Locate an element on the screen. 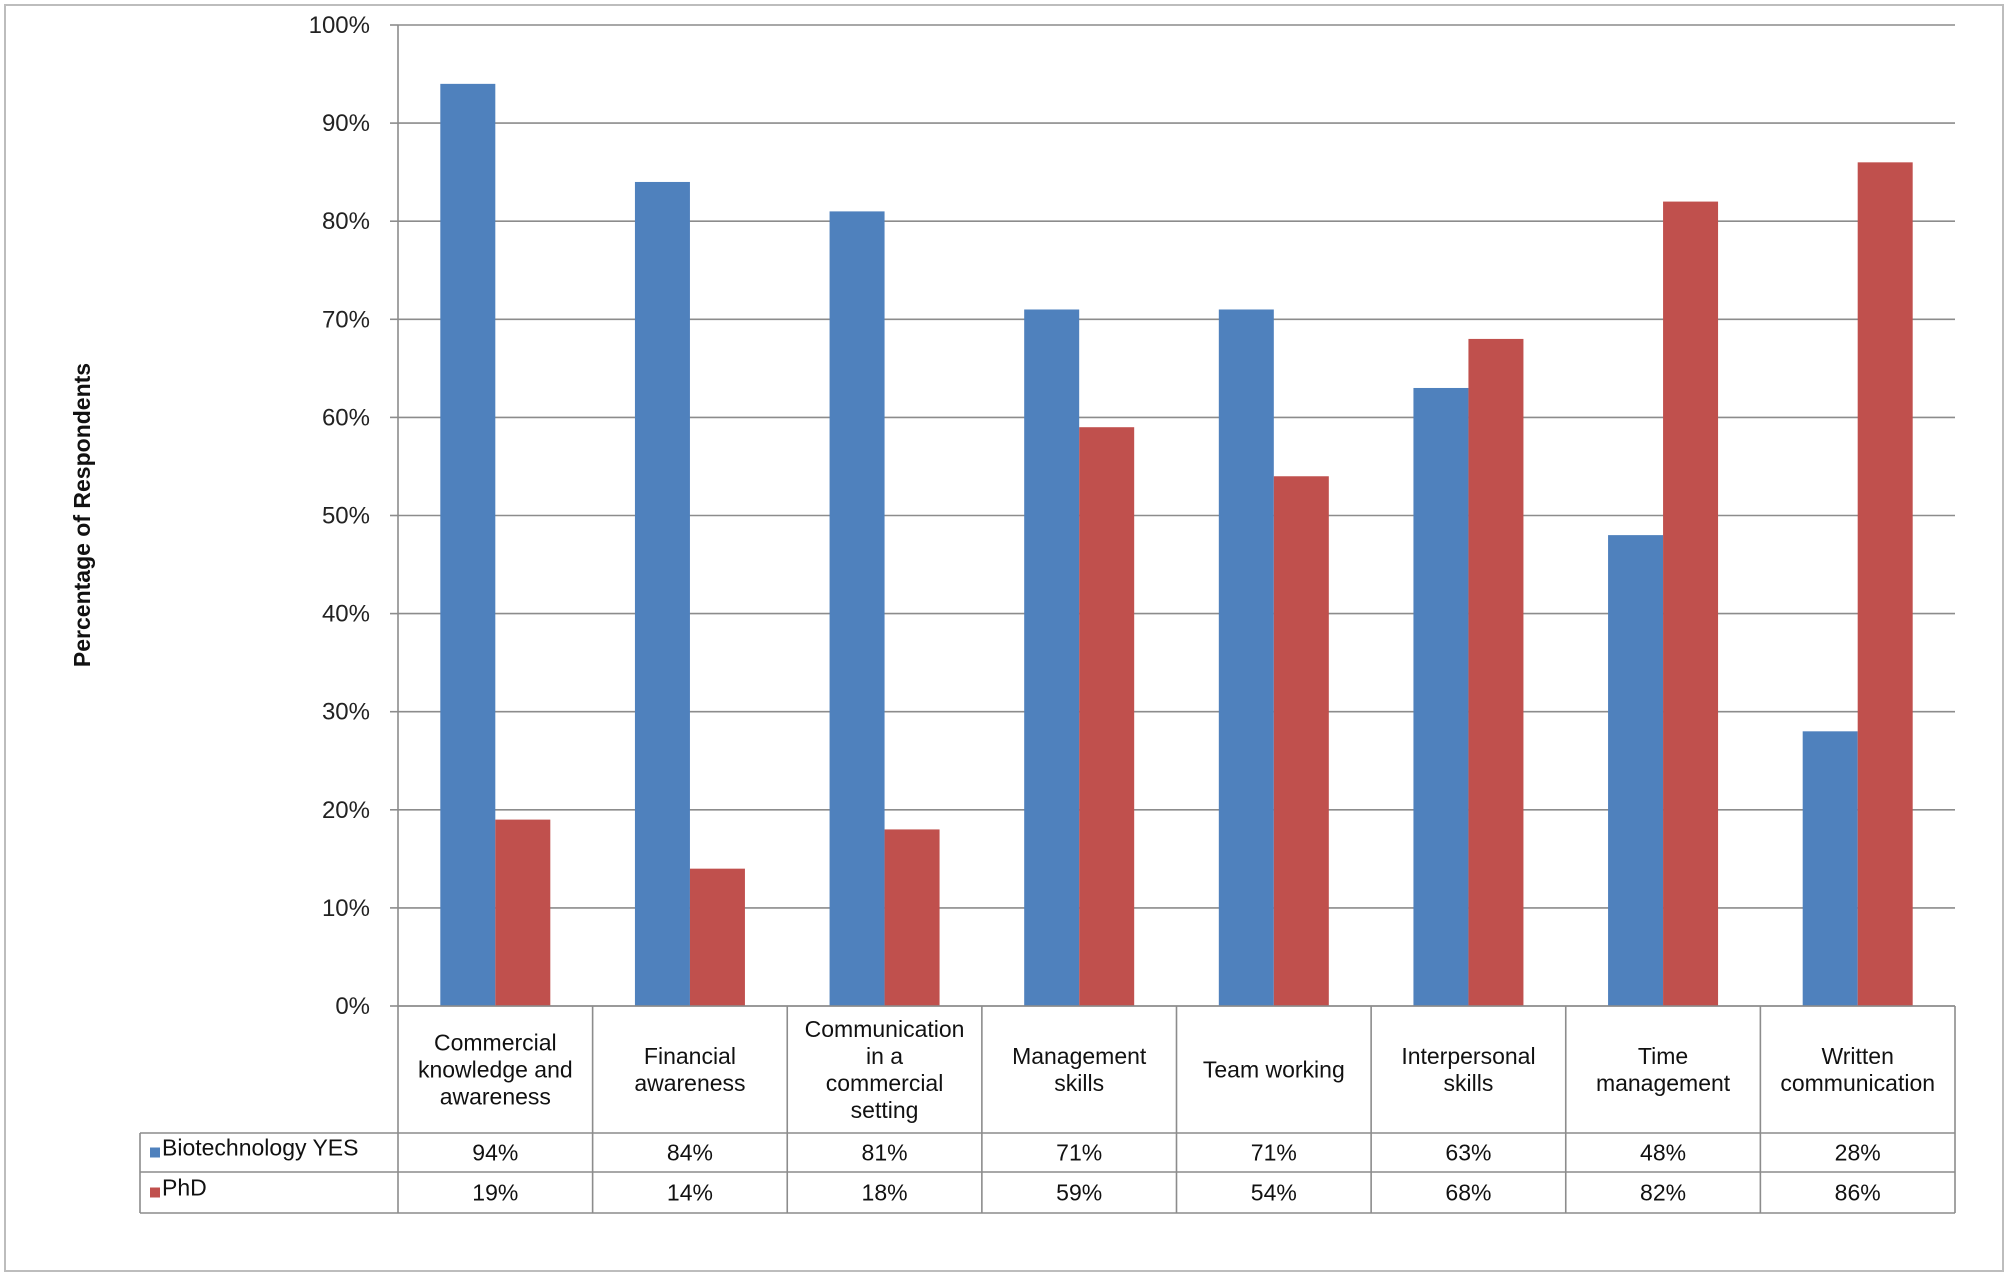  category-label: Management is located at coordinates (1079, 1056).